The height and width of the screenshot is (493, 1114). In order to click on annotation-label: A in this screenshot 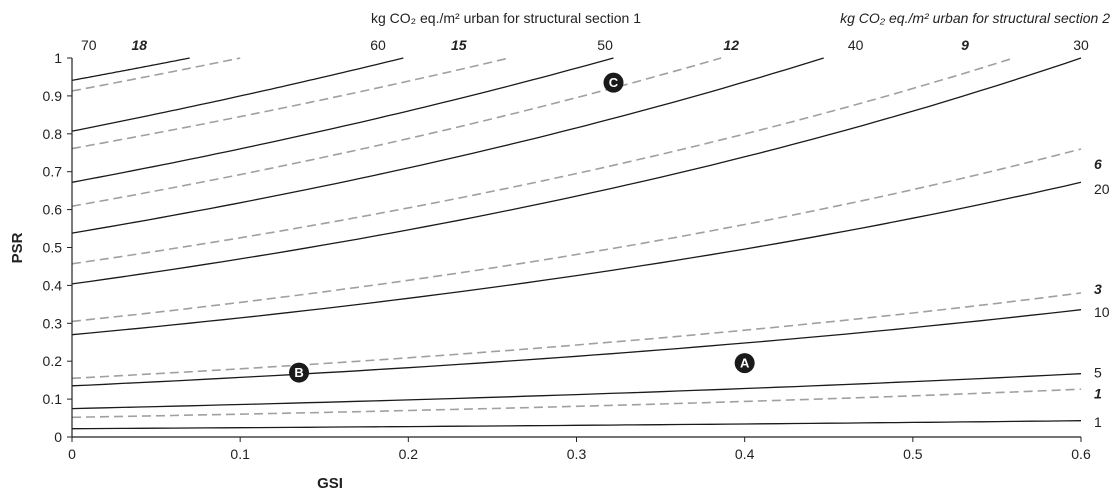, I will do `click(745, 363)`.